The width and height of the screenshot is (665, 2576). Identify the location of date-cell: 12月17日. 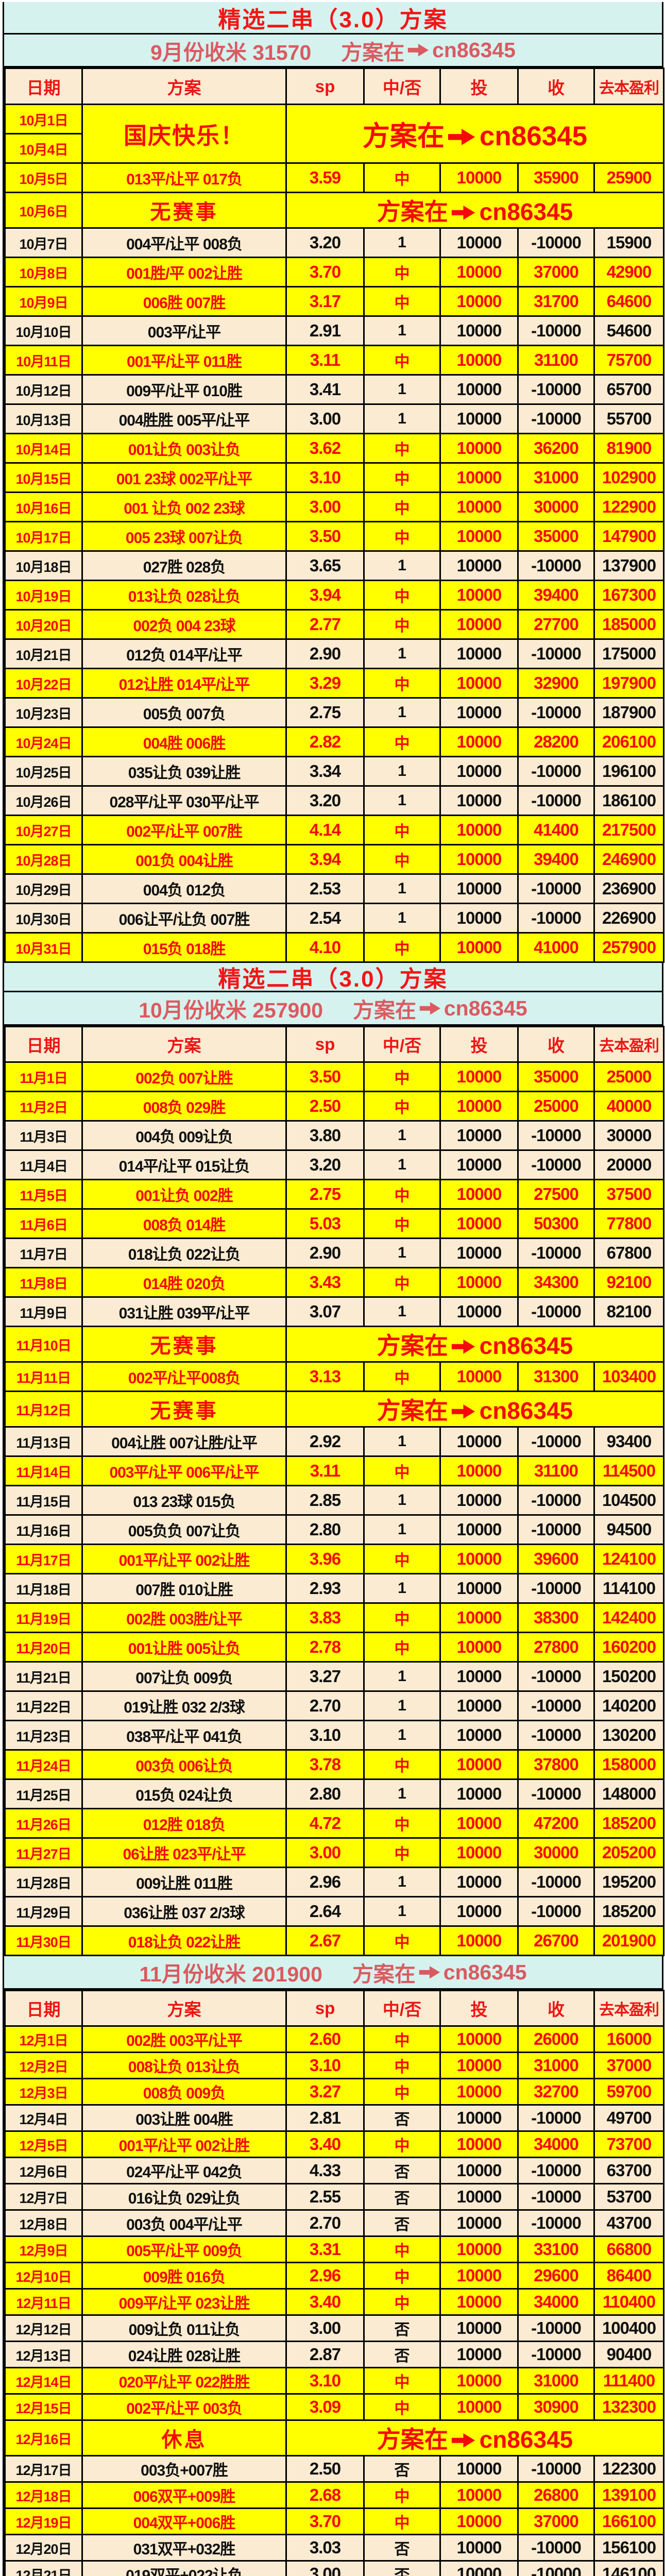
(43, 2469).